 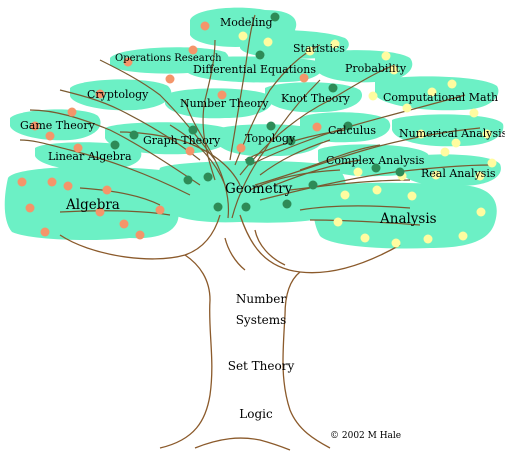 What do you see at coordinates (259, 189) in the screenshot?
I see `branch-label-geometry: Geometry` at bounding box center [259, 189].